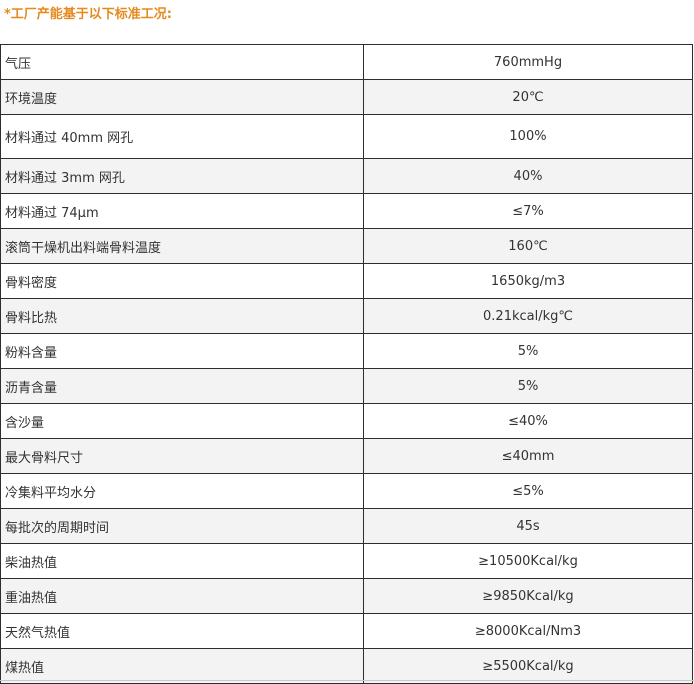 This screenshot has height=684, width=694. What do you see at coordinates (182, 176) in the screenshot?
I see `row-label: 材料通过 3mm 网孔` at bounding box center [182, 176].